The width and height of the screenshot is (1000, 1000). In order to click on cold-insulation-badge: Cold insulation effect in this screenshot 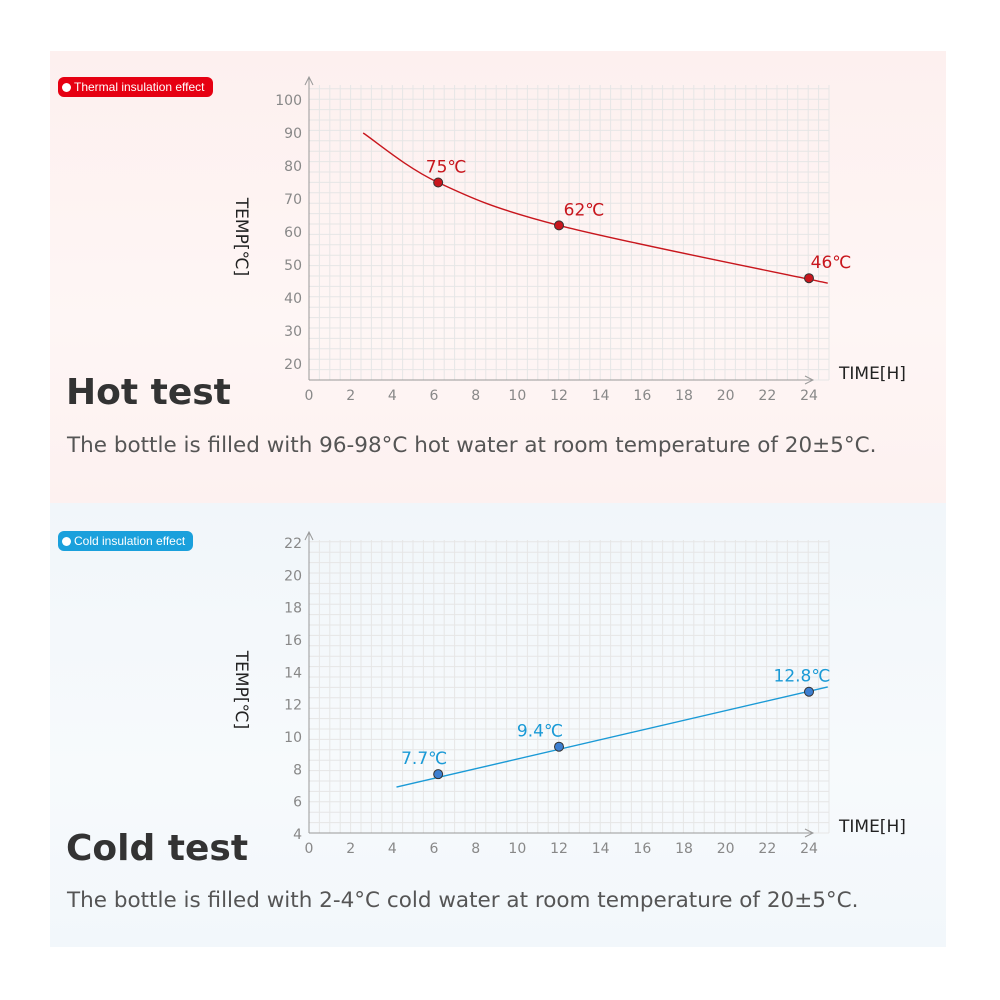, I will do `click(126, 541)`.